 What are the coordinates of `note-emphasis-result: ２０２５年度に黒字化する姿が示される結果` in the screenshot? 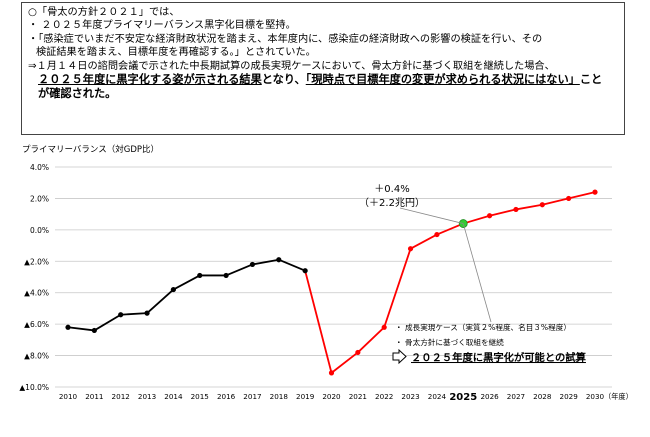 It's located at (150, 80).